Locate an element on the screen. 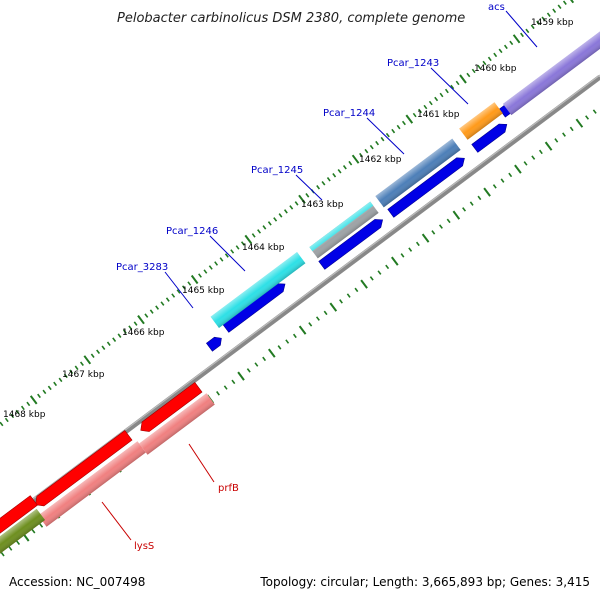  scale-label-1468: 1468 kbp is located at coordinates (24, 415).